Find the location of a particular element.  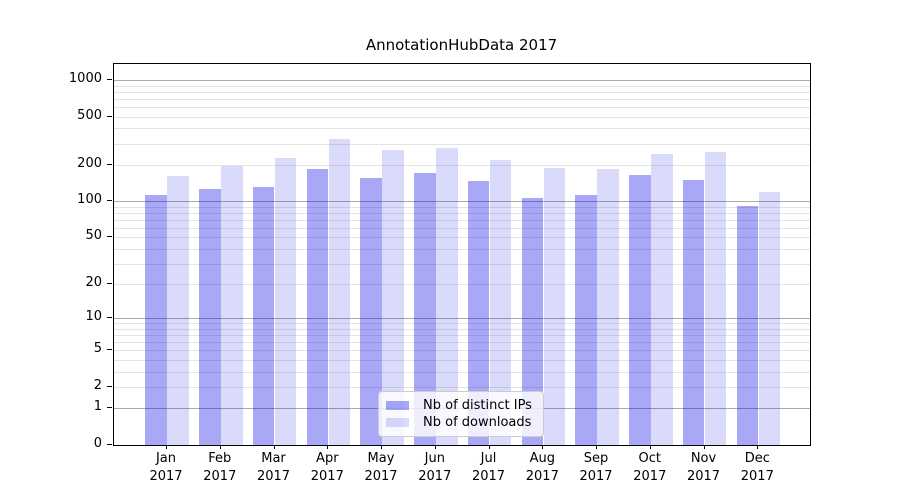

x-tick-jun is located at coordinates (435, 447).